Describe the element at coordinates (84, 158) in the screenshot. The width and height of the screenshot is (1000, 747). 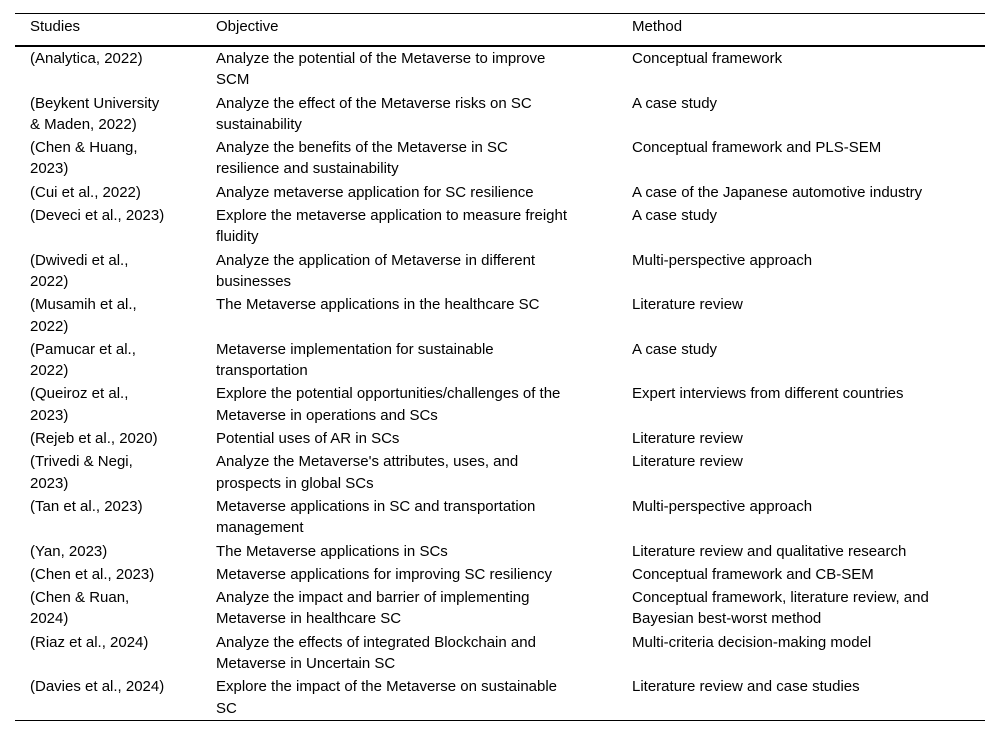
I see `studies-cell: (Chen & Huang, 2023)` at that location.